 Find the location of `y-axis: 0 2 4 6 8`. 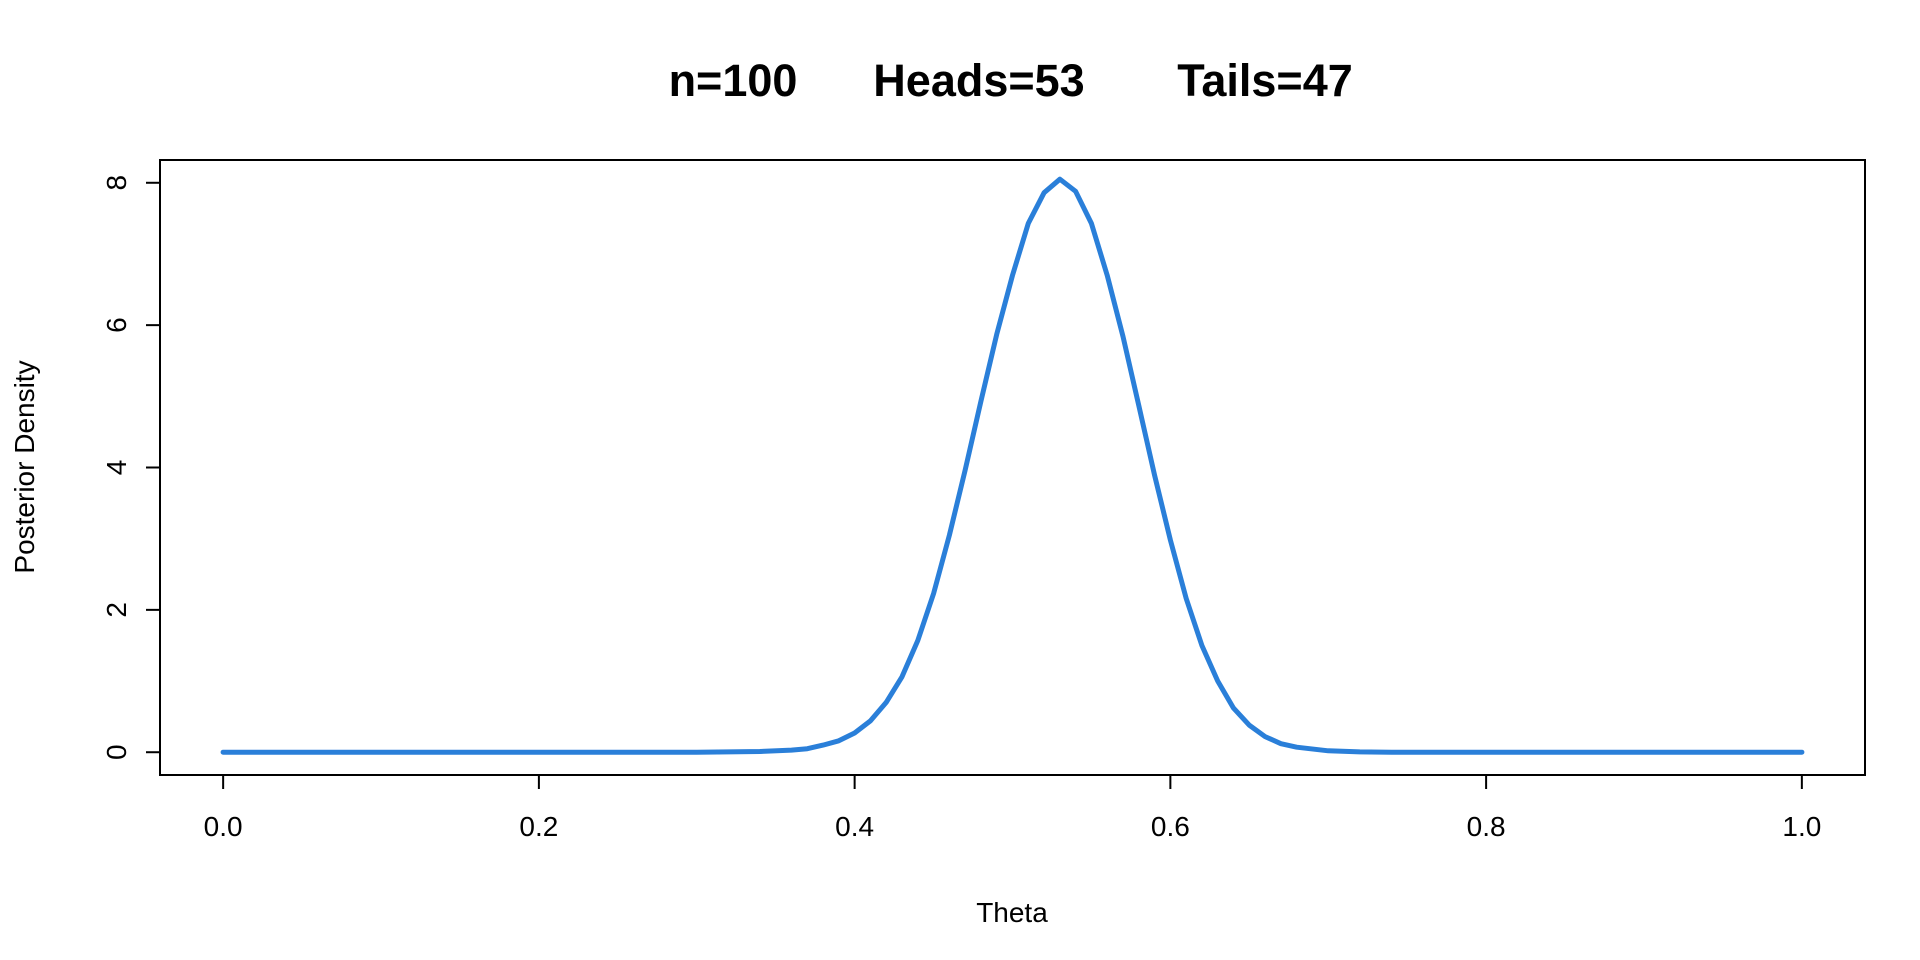

y-axis: 0 2 4 6 8 is located at coordinates (131, 467).